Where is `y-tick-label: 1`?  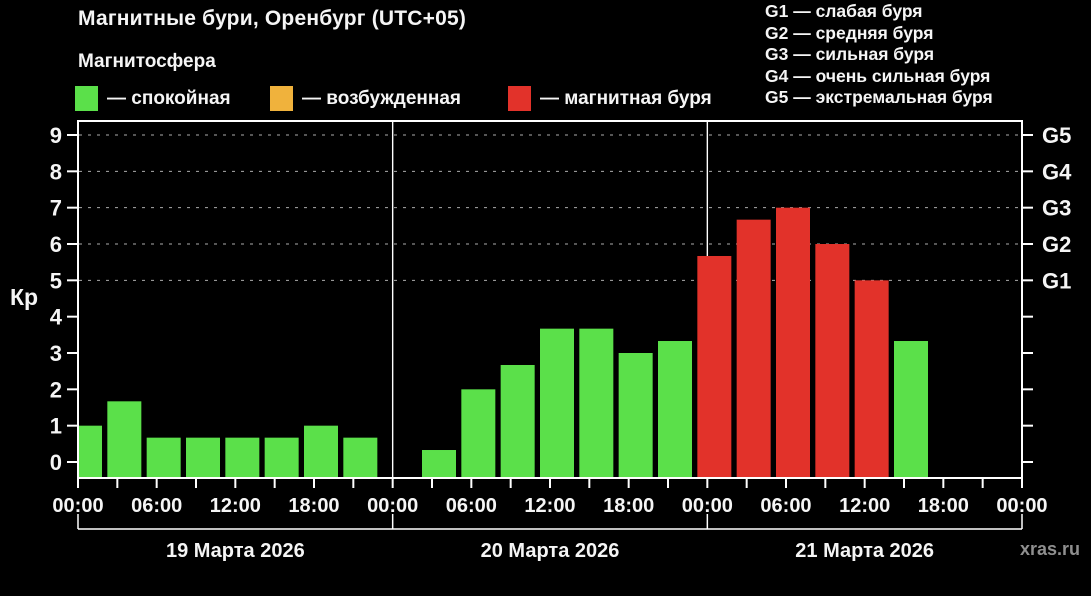
y-tick-label: 1 is located at coordinates (56, 426).